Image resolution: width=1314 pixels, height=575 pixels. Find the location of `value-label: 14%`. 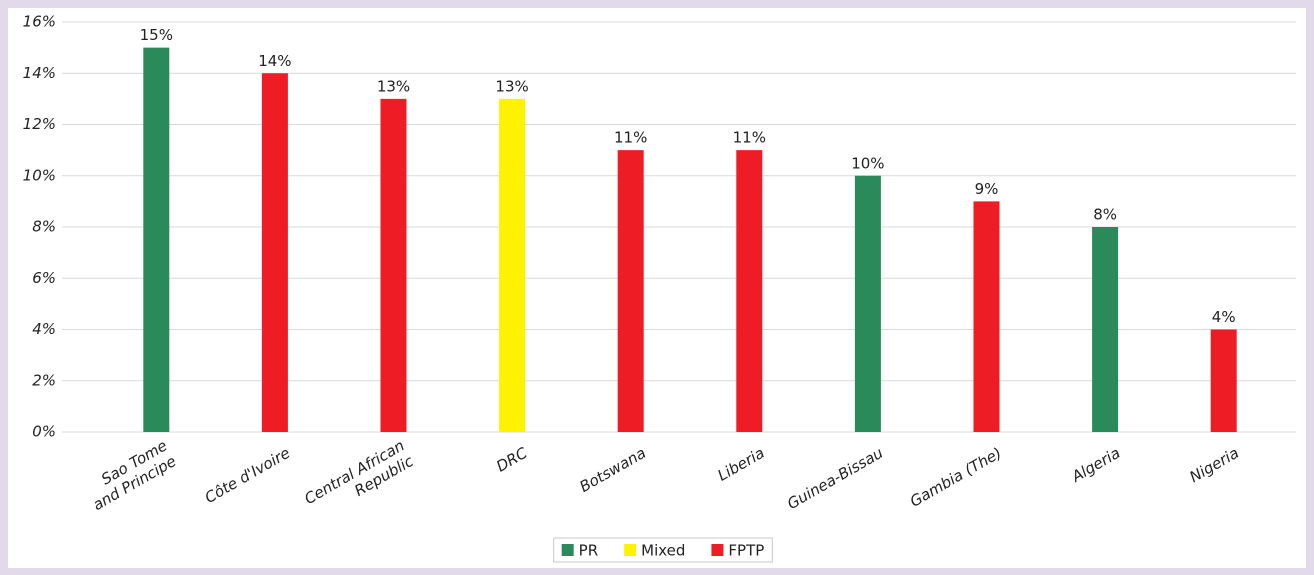

value-label: 14% is located at coordinates (274, 61).